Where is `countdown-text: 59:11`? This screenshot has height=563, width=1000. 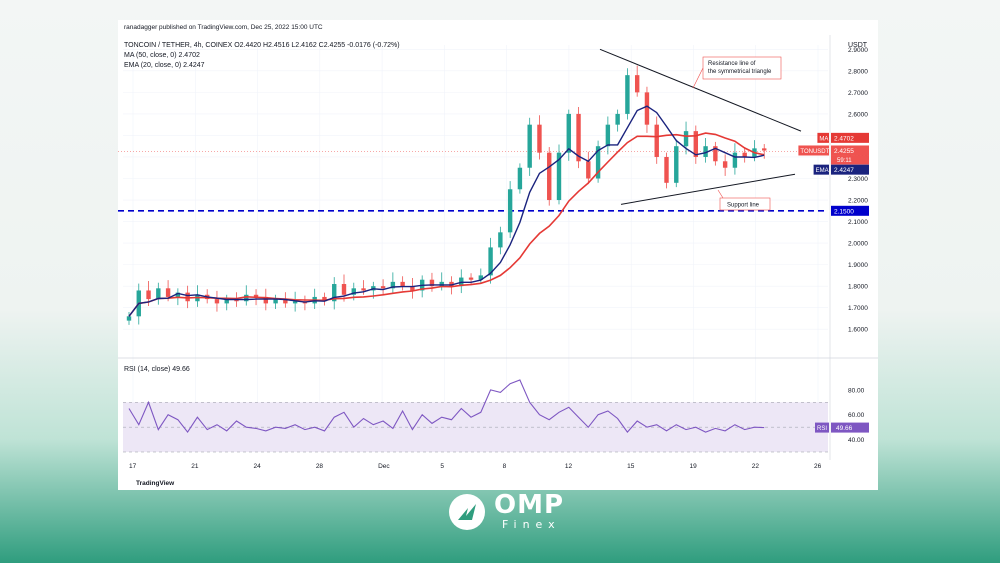 countdown-text: 59:11 is located at coordinates (844, 161).